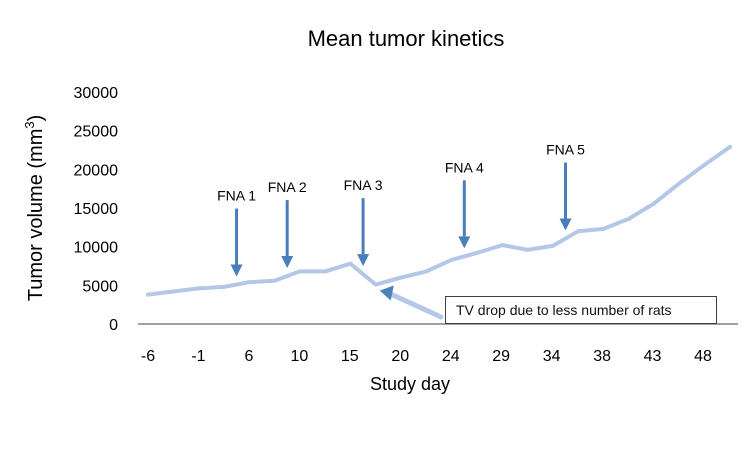  What do you see at coordinates (350, 356) in the screenshot?
I see `x-tick-label: 15` at bounding box center [350, 356].